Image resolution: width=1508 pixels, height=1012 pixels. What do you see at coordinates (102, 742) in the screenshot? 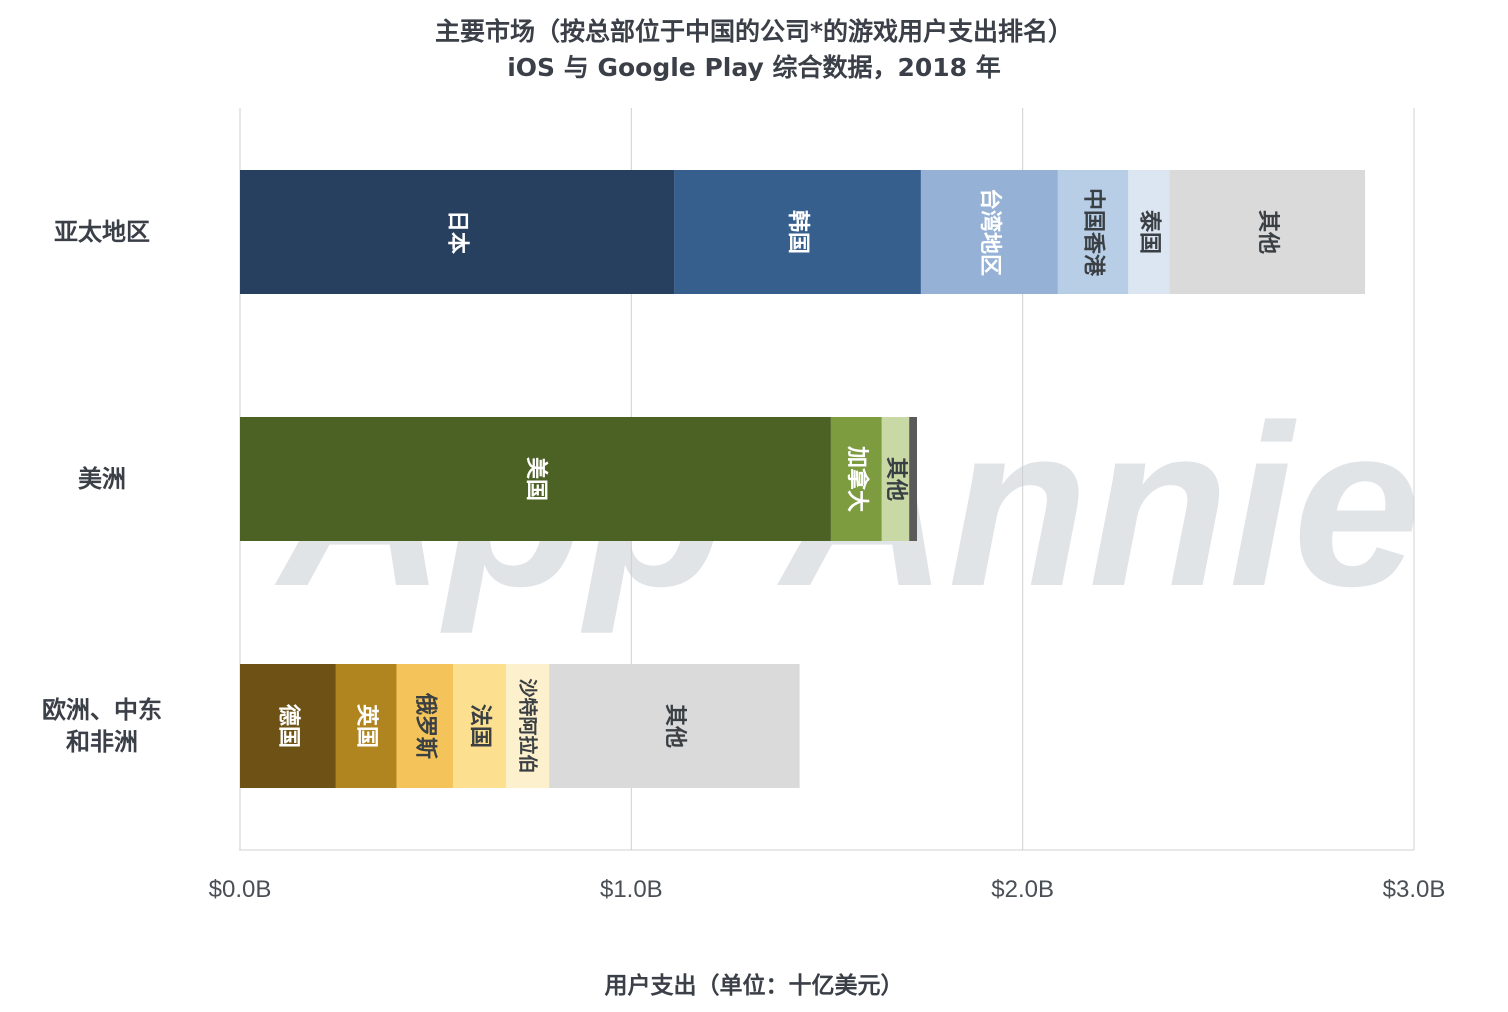
I see `category-label-2-1: 和非洲` at bounding box center [102, 742].